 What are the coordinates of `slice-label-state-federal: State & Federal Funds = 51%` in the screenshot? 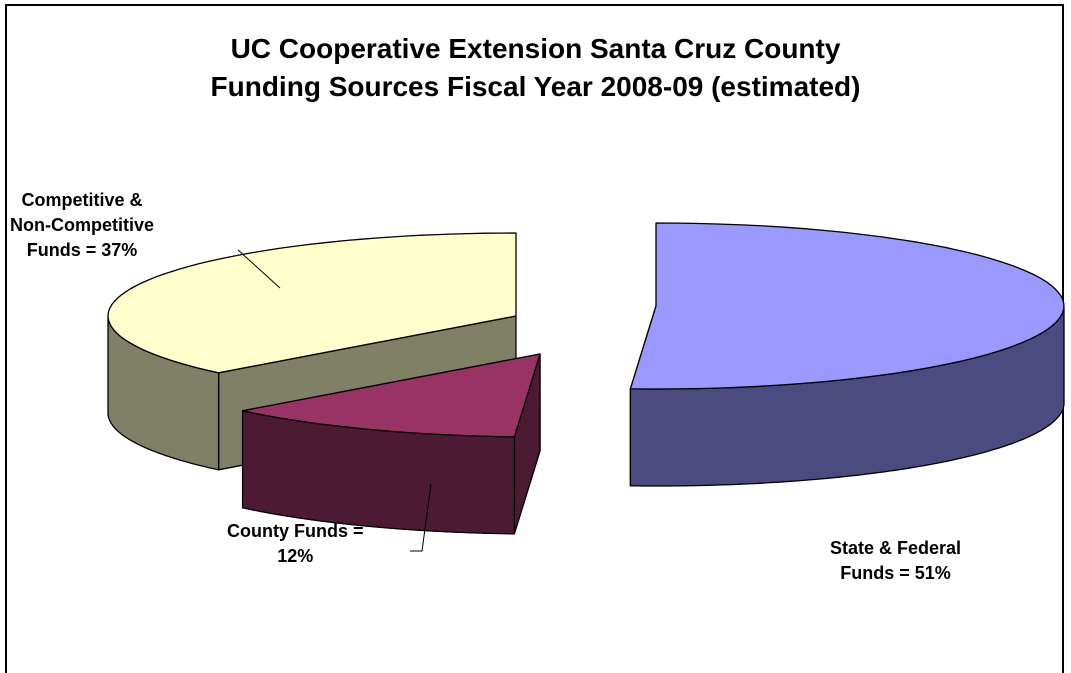 It's located at (895, 561).